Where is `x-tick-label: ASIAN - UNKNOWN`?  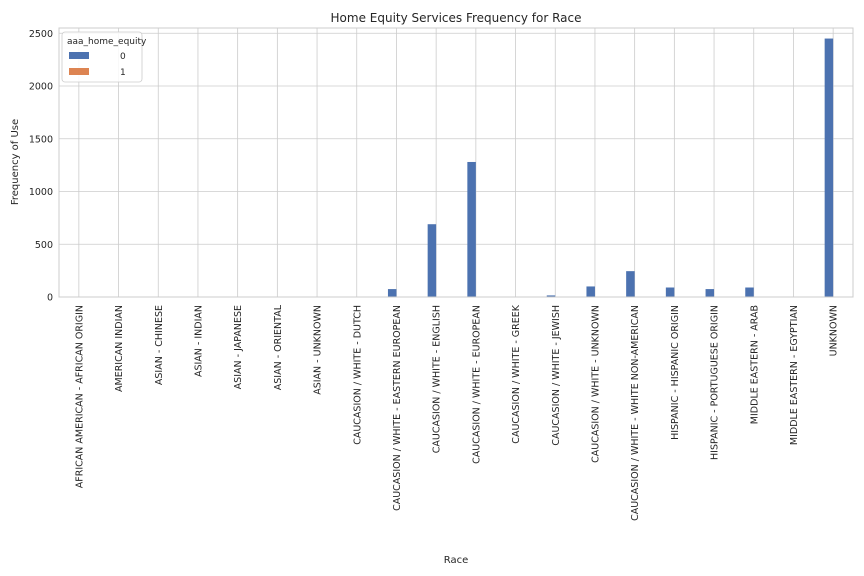 x-tick-label: ASIAN - UNKNOWN is located at coordinates (318, 350).